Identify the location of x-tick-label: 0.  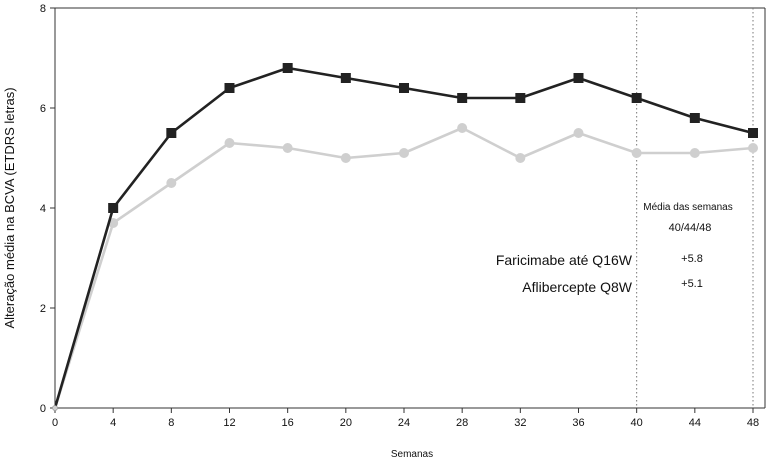
(55, 423).